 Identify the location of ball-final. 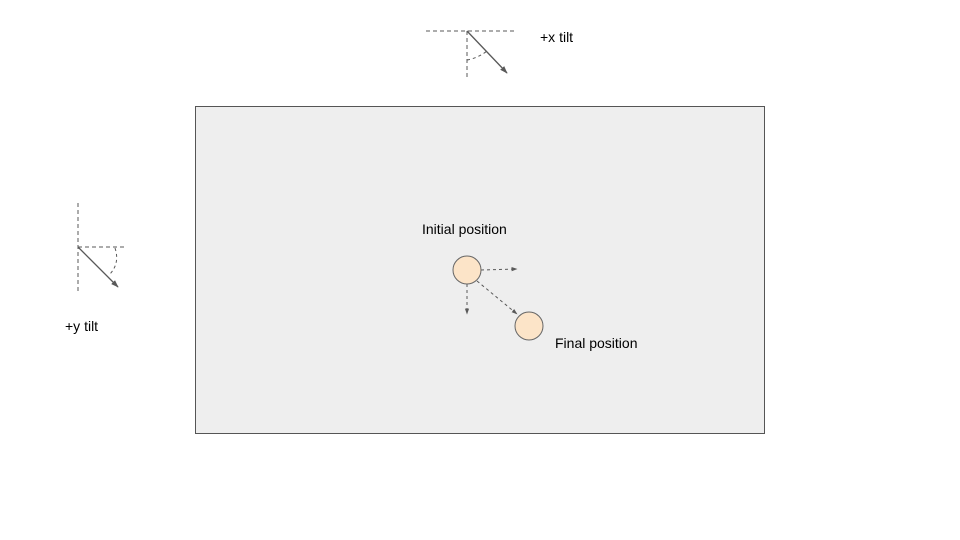
(529, 326).